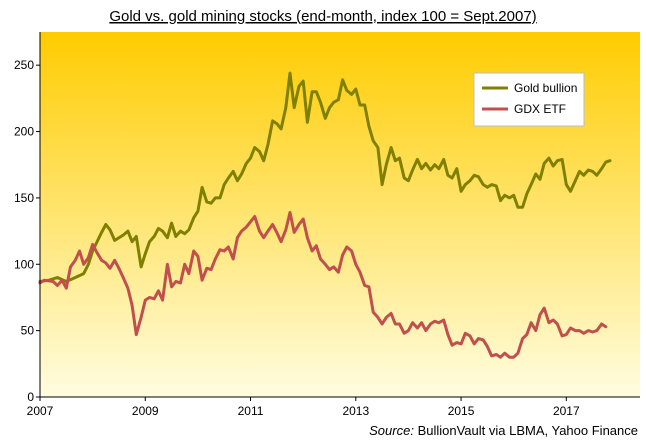 This screenshot has height=440, width=646. Describe the element at coordinates (528, 430) in the screenshot. I see `source-text: BullionVault via LBMA, Yahoo Finance` at that location.